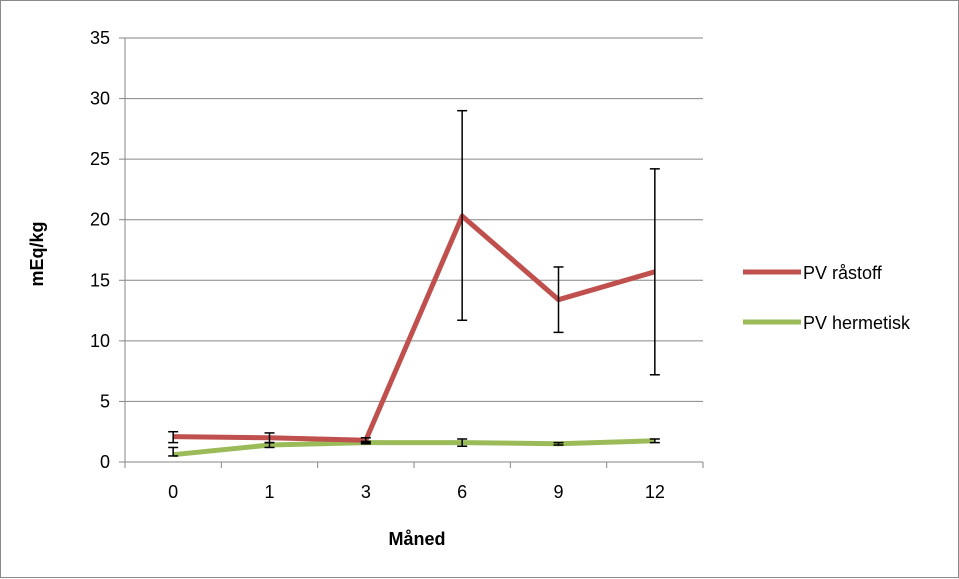  I want to click on y-tick-label: 30, so click(100, 99).